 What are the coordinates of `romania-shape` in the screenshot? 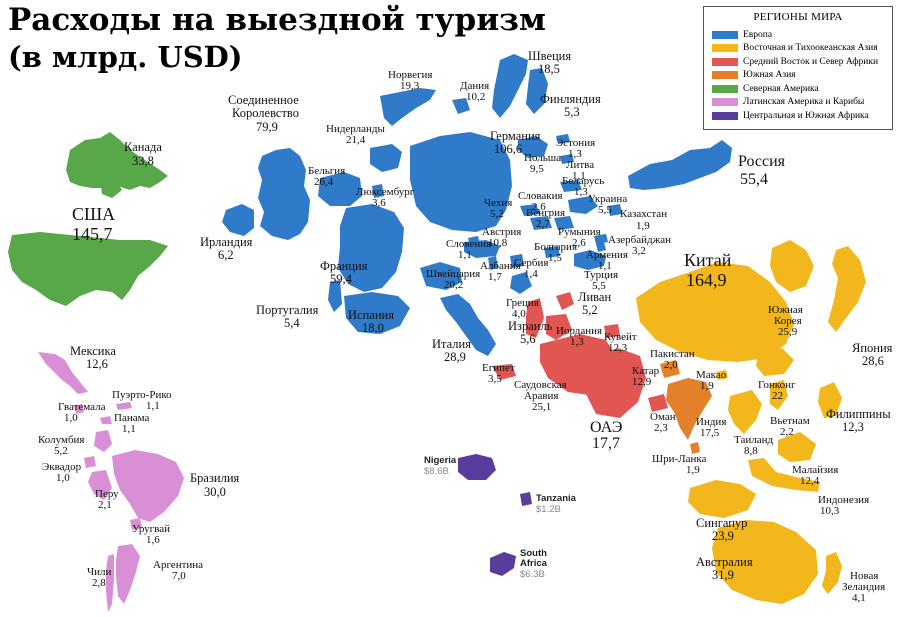 It's located at (564, 223).